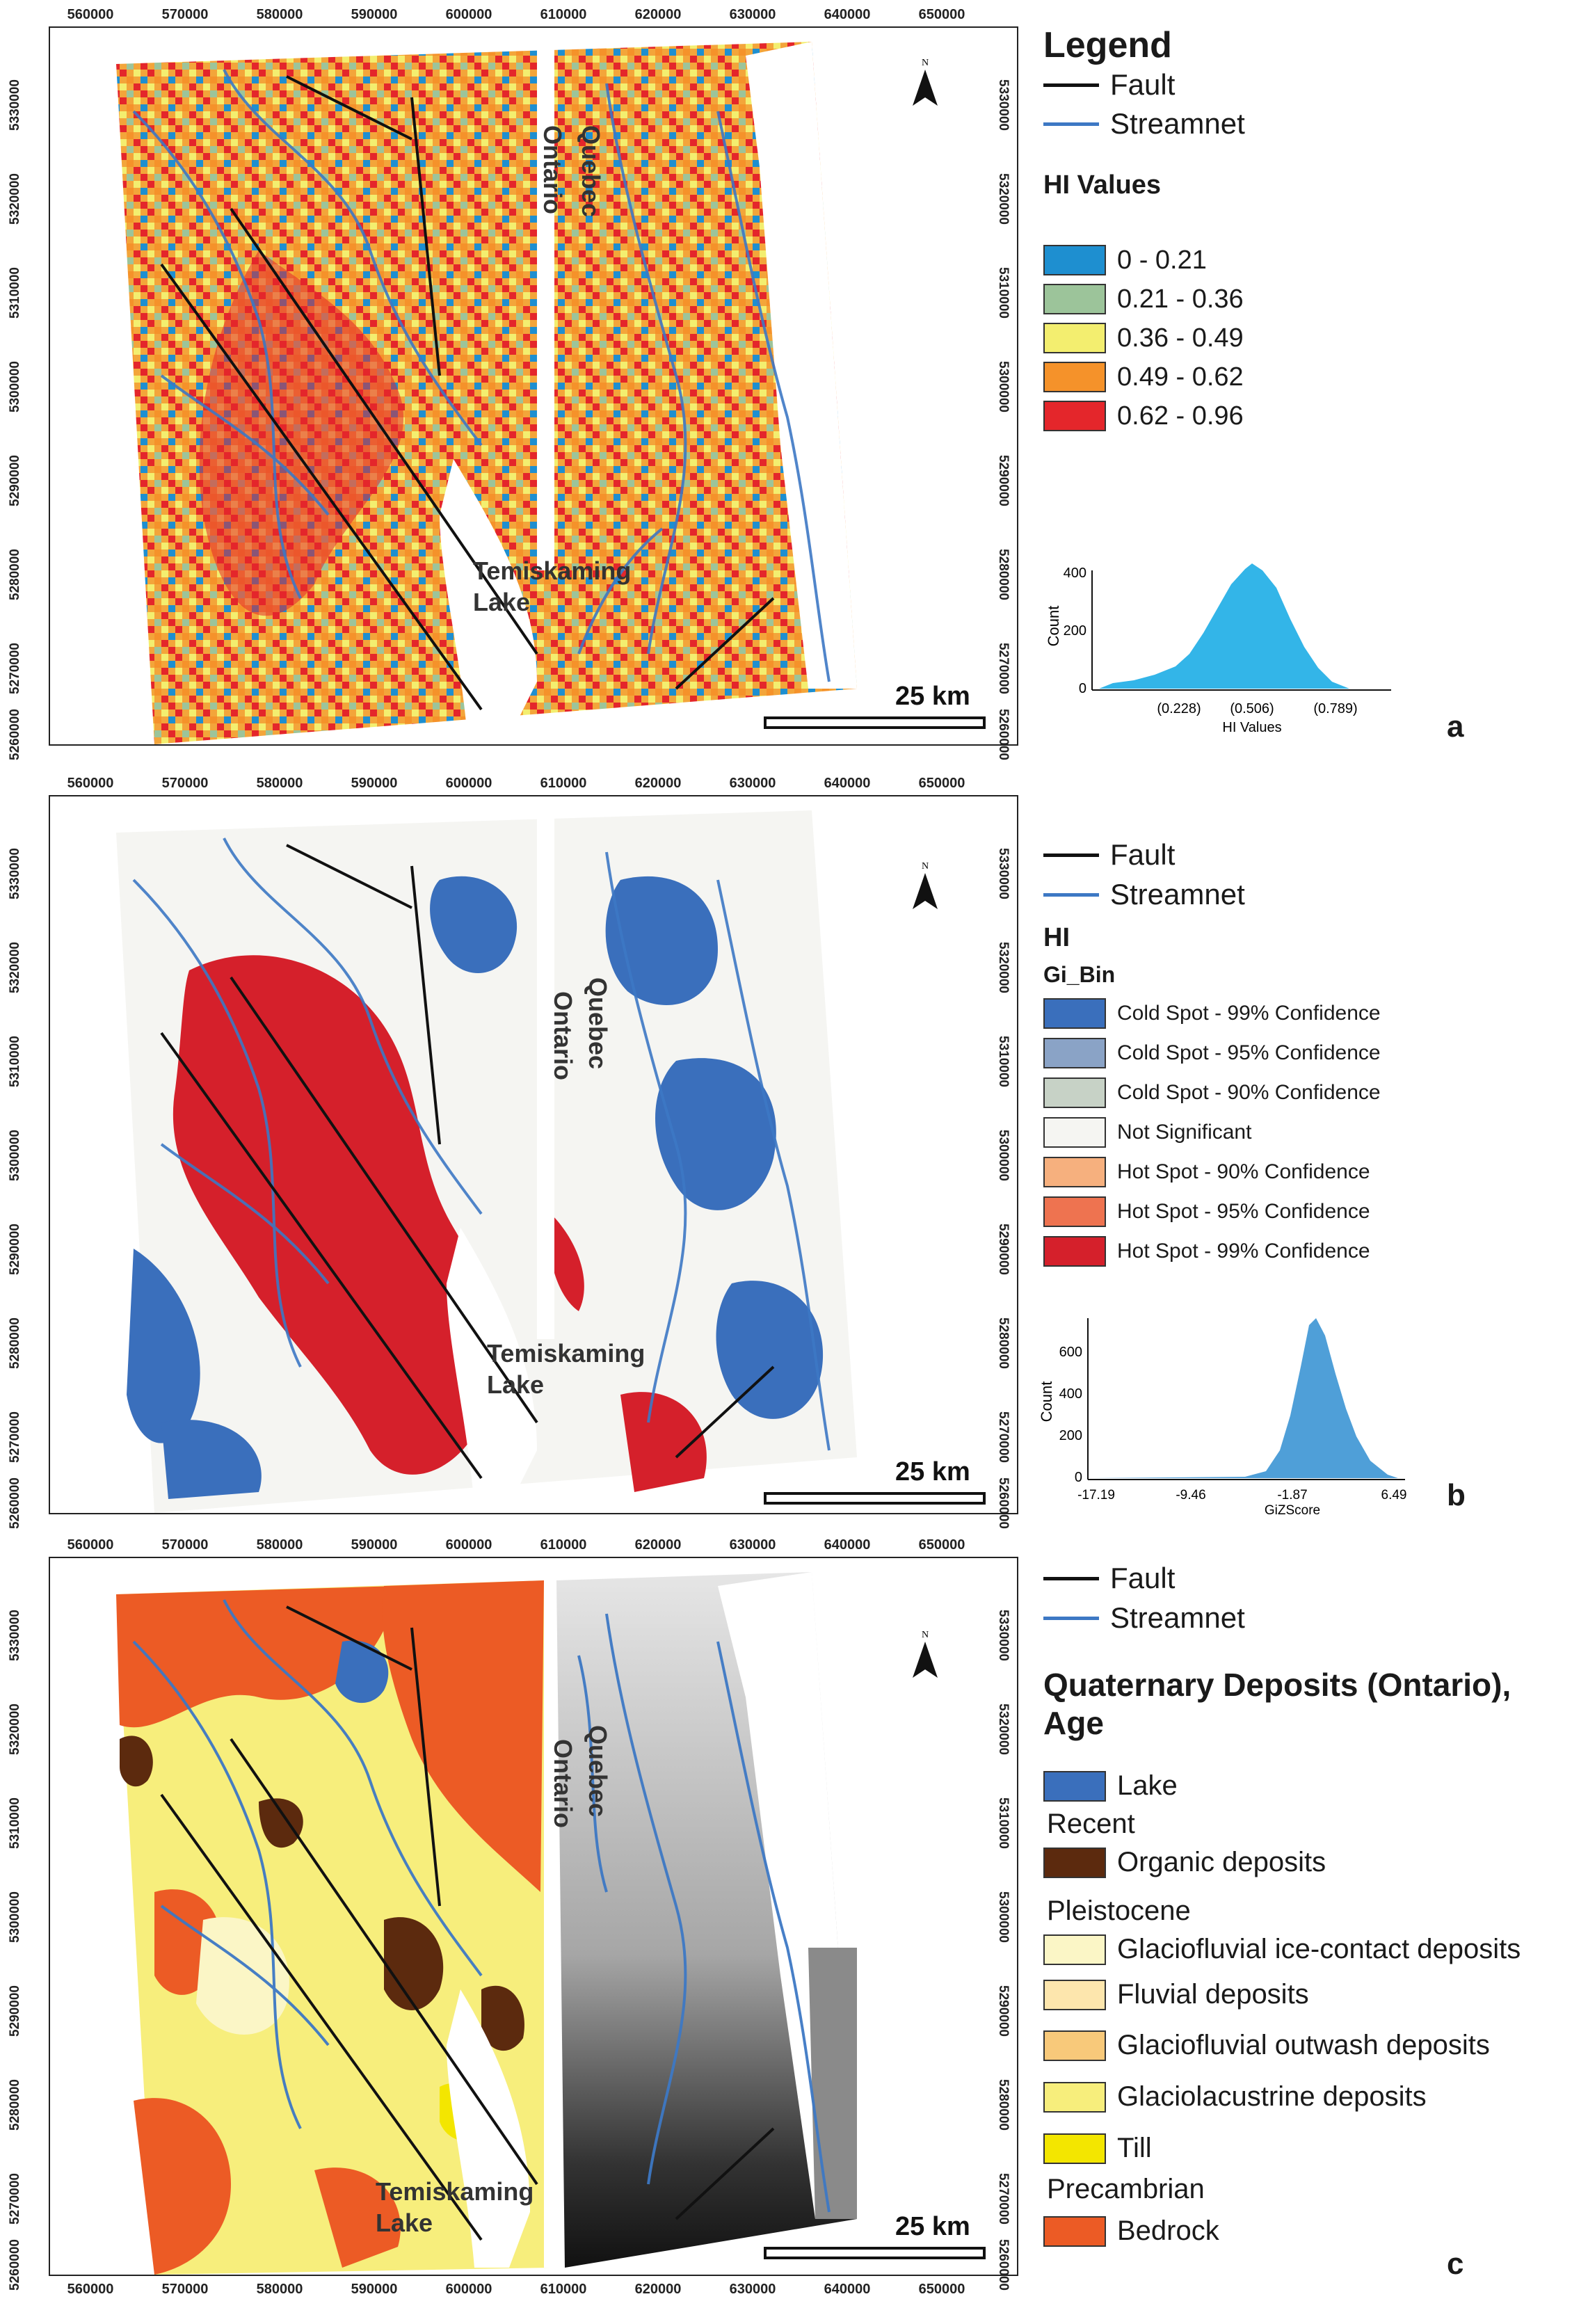  Describe the element at coordinates (1190, 1495) in the screenshot. I see `svg-text: -9.46` at that location.